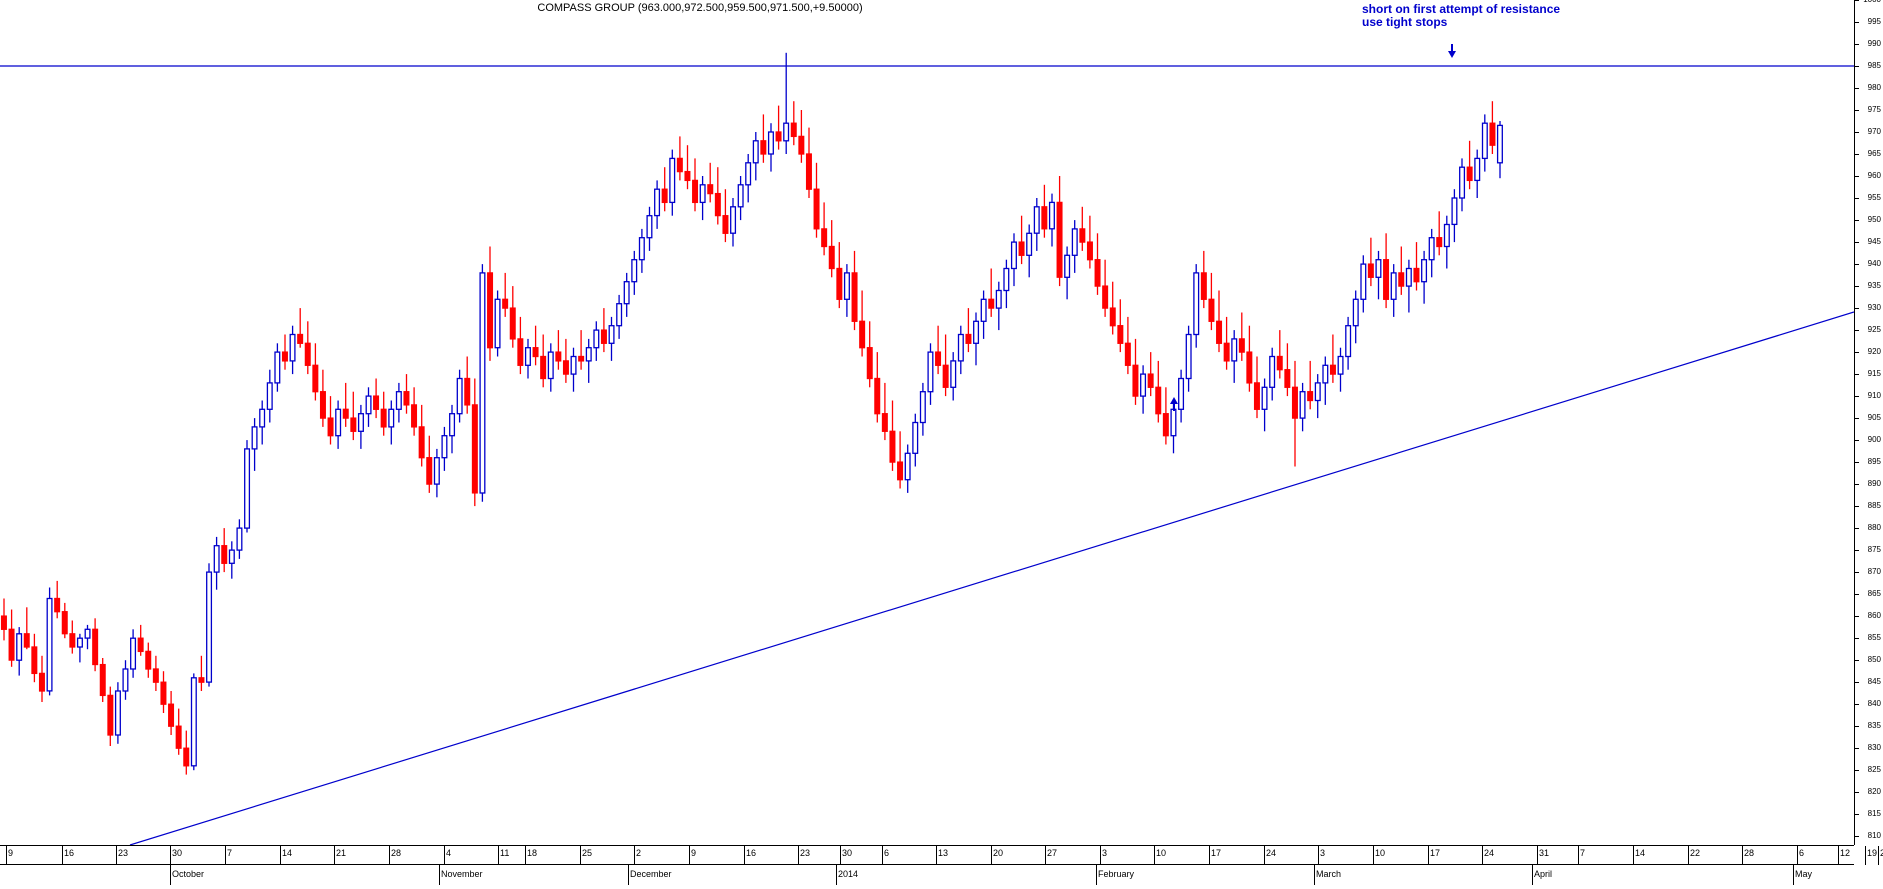 The width and height of the screenshot is (1883, 889). What do you see at coordinates (1874, 726) in the screenshot?
I see `price-tick-label: 835` at bounding box center [1874, 726].